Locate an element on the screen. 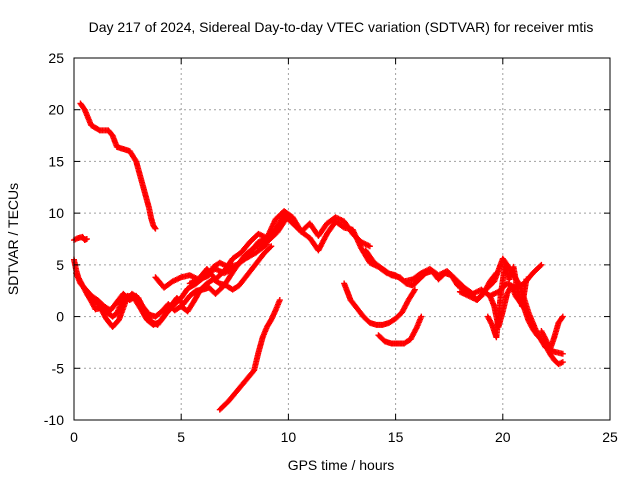  x-tick-label: 15 is located at coordinates (396, 437).